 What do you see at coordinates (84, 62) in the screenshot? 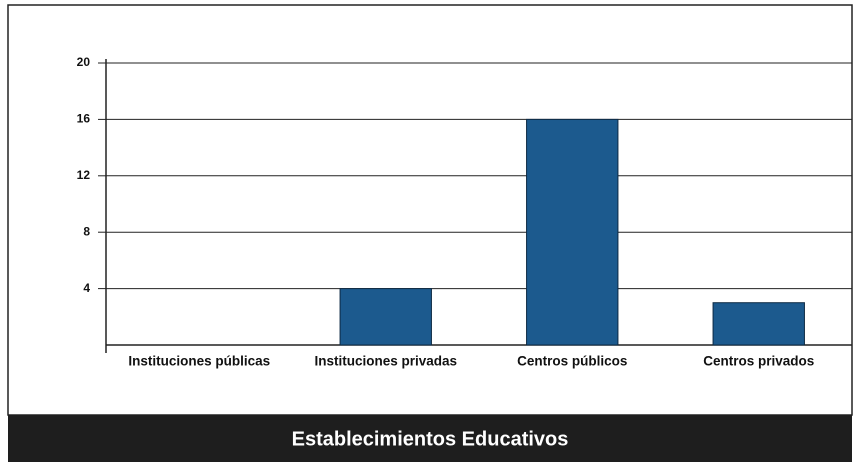
I see `y-tick-label: 20` at bounding box center [84, 62].